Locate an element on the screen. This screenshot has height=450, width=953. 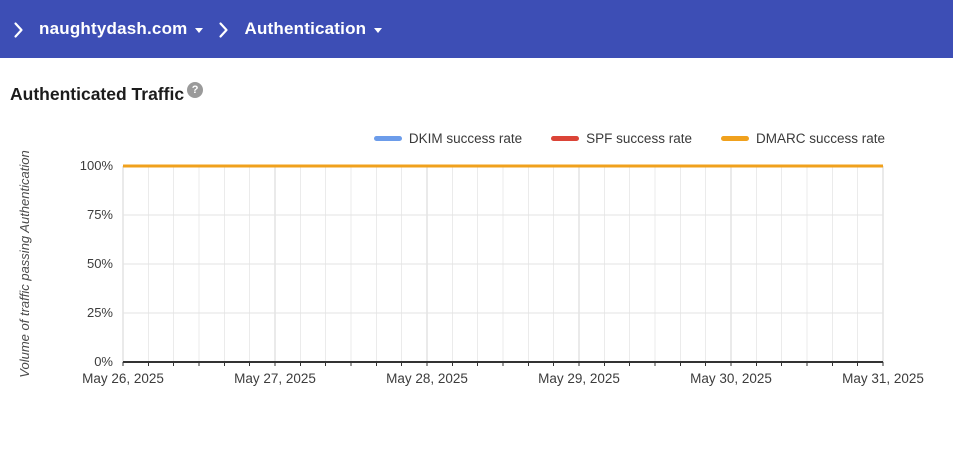
y-tick-label: 25% is located at coordinates (99, 312).